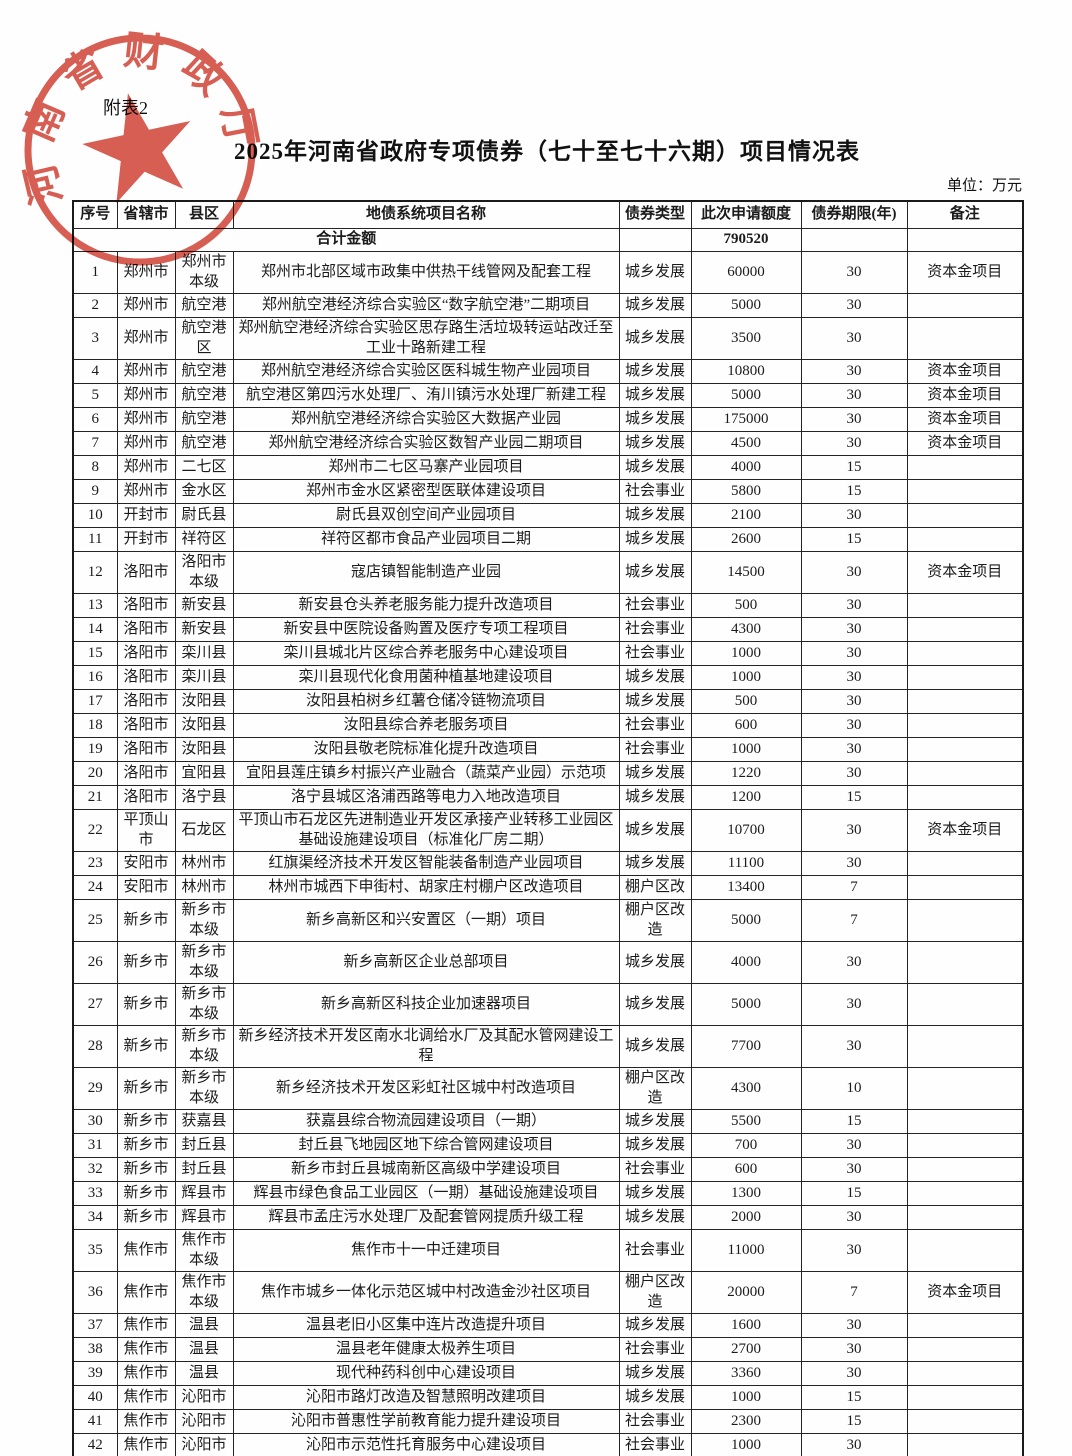  What do you see at coordinates (854, 920) in the screenshot?
I see `cell-term: 7` at bounding box center [854, 920].